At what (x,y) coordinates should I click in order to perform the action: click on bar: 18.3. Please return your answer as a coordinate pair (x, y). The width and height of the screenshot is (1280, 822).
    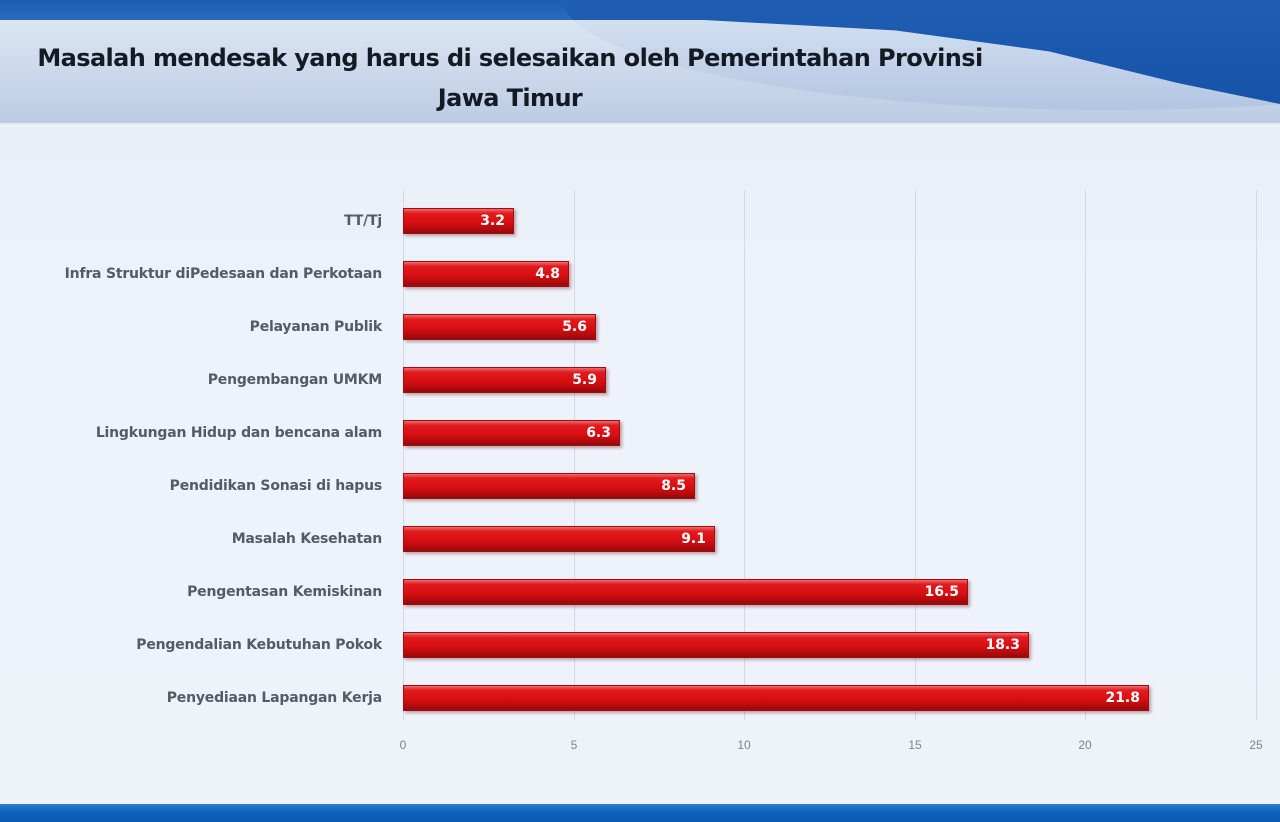
    Looking at the image, I should click on (716, 645).